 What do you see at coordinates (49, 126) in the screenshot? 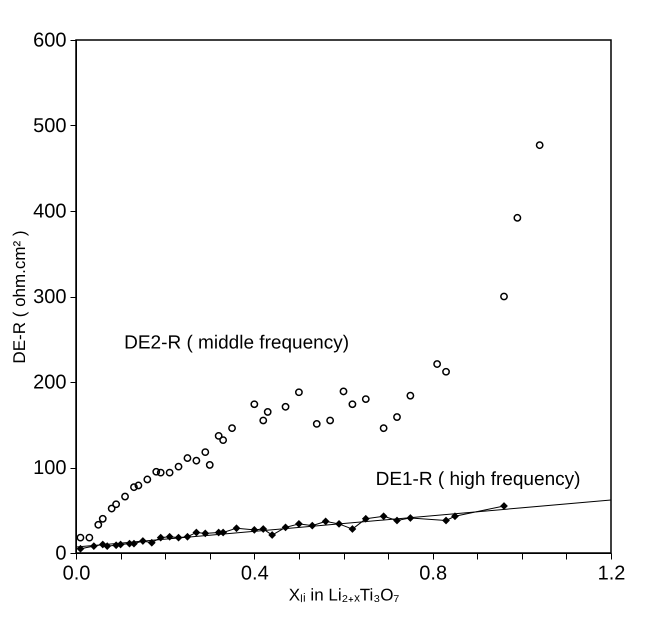
I see `y-tick-label: 500` at bounding box center [49, 126].